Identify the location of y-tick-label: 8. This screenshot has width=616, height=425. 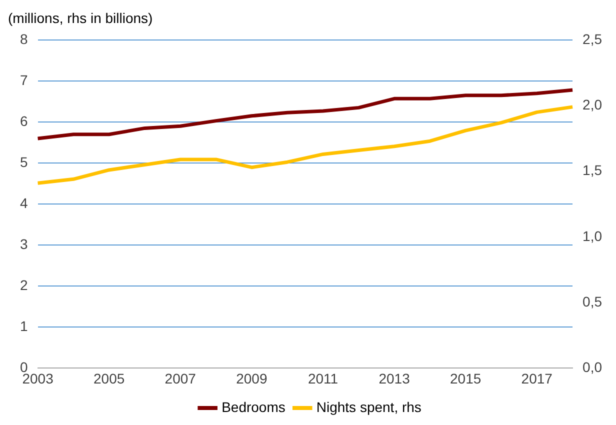
(24, 38).